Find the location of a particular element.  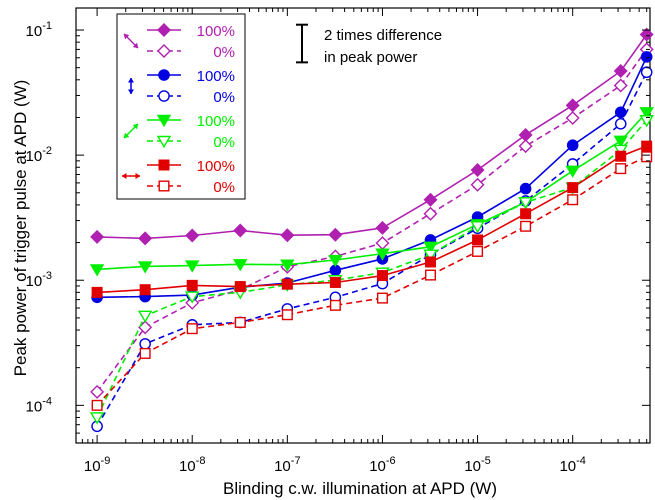

x-axis-title: Blinding c.w. illumination at APD (W) is located at coordinates (360, 488).